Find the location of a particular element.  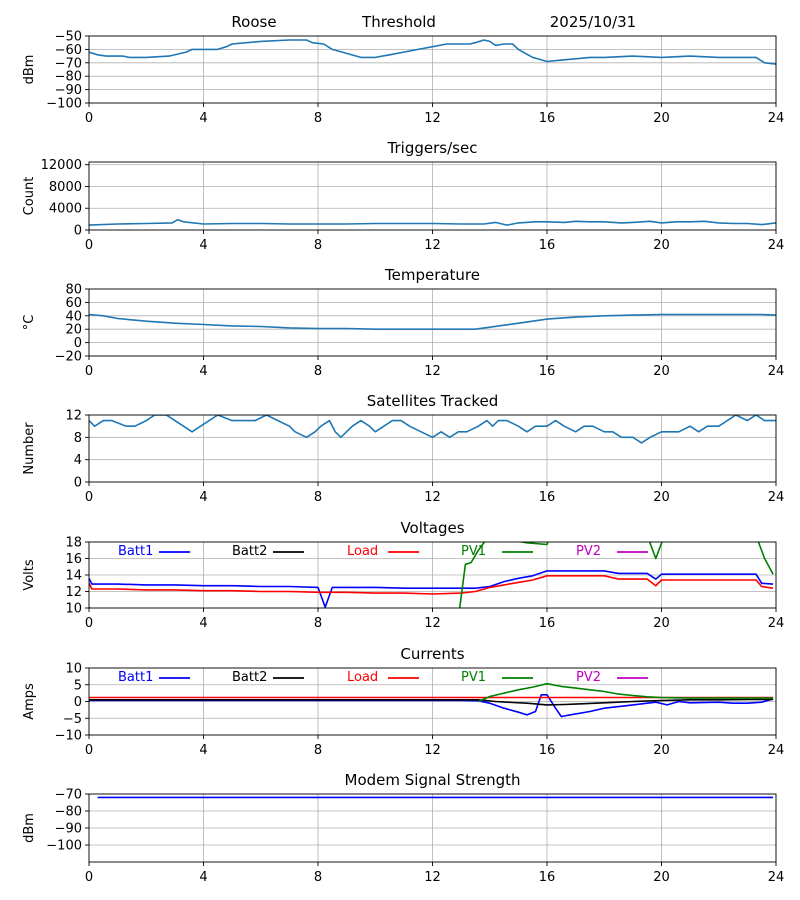

currents-series-batt2 is located at coordinates (431, 702).